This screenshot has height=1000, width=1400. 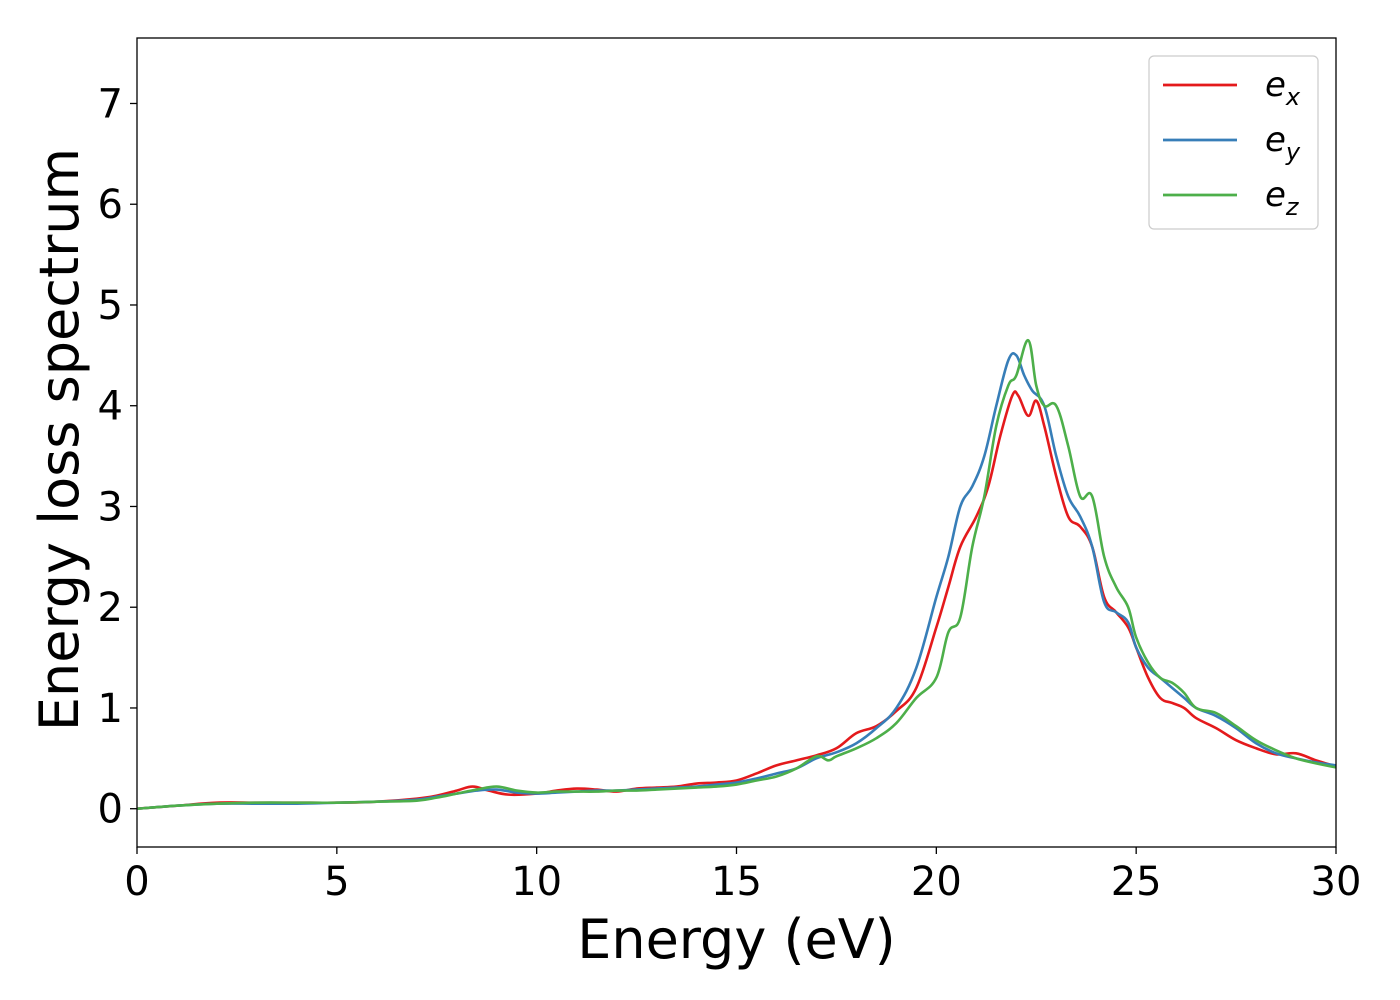 What do you see at coordinates (1293, 97) in the screenshot?
I see `legend-label-subscript: x` at bounding box center [1293, 97].